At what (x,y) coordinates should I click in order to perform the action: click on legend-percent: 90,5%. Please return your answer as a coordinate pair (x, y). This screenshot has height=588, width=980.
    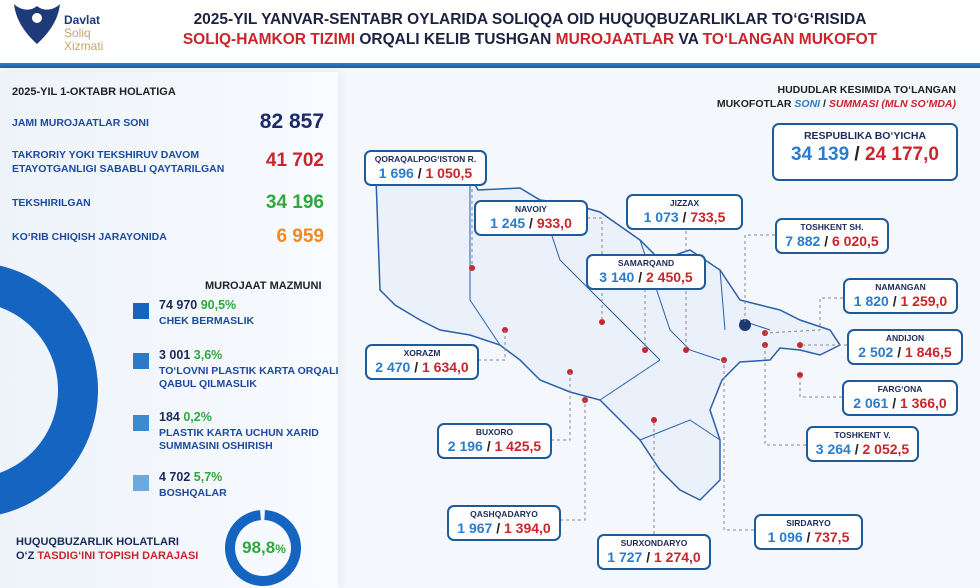
    Looking at the image, I should click on (218, 305).